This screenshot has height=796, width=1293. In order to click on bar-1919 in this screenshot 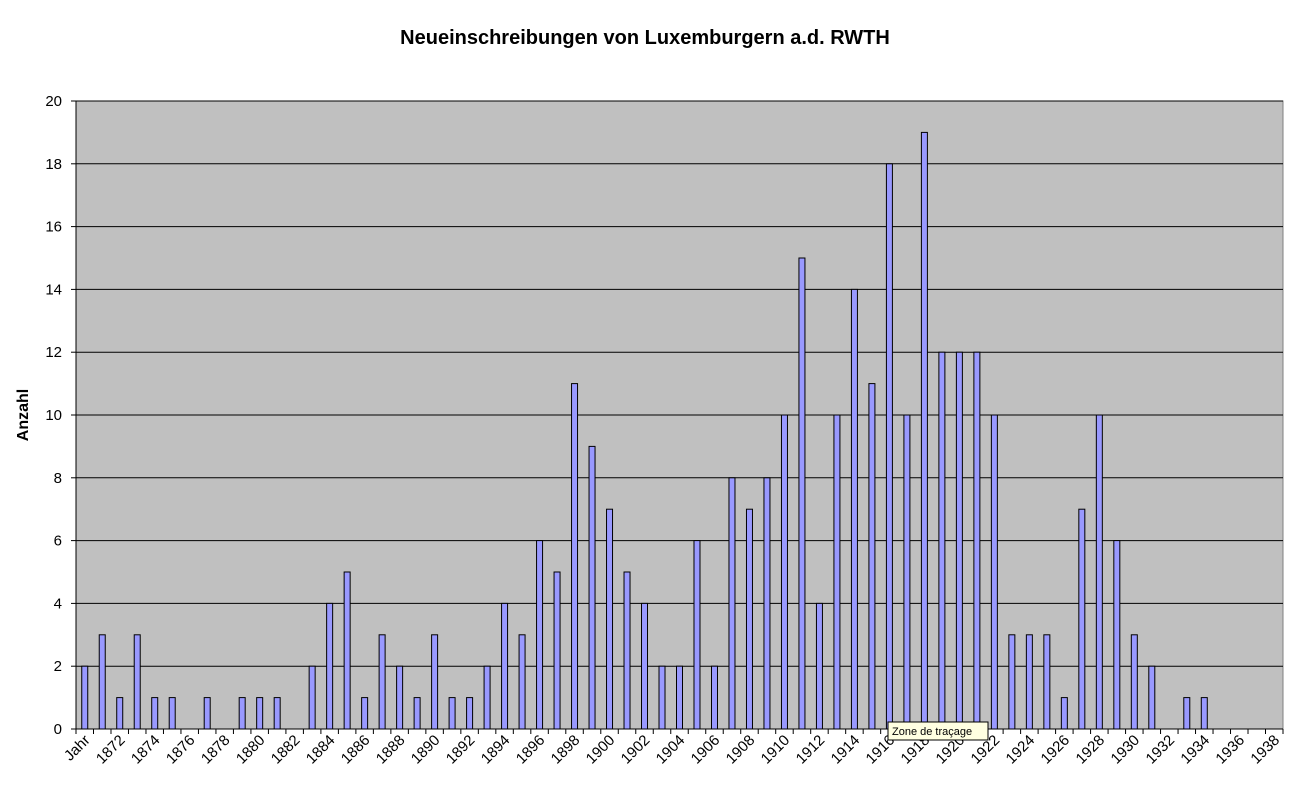, I will do `click(924, 430)`.